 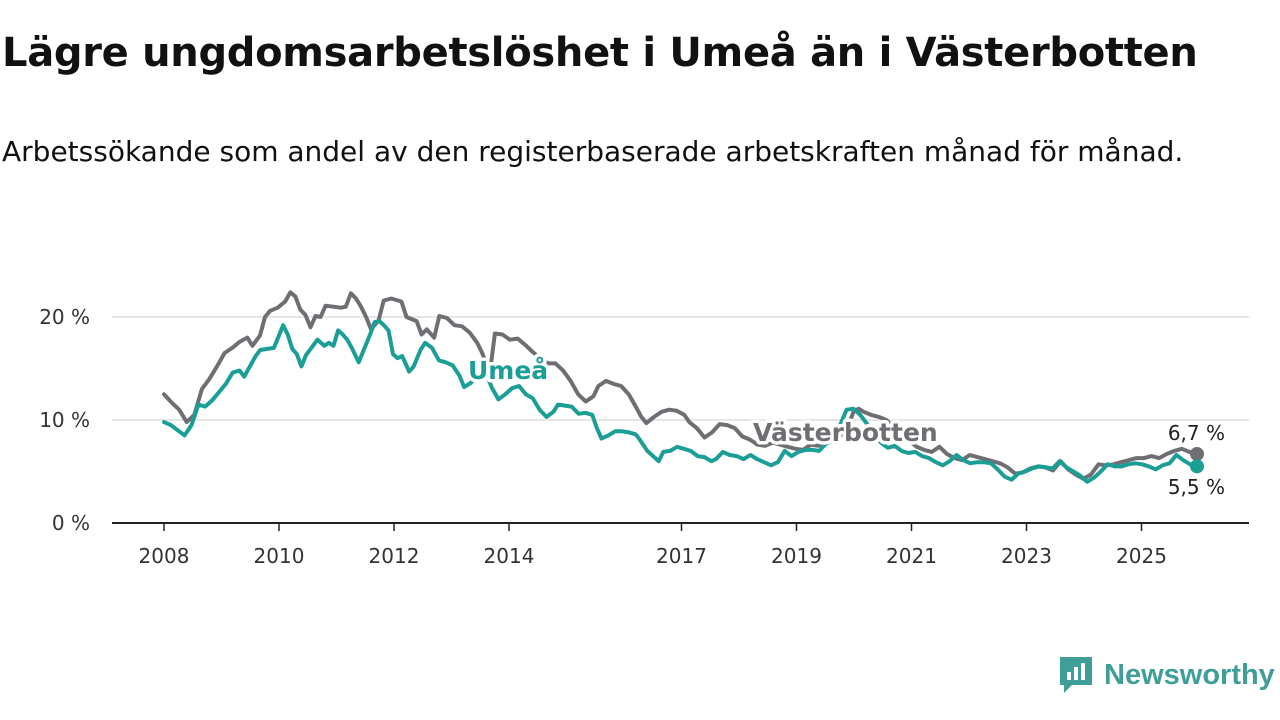 I want to click on x-tick-label: 2014, so click(x=509, y=556).